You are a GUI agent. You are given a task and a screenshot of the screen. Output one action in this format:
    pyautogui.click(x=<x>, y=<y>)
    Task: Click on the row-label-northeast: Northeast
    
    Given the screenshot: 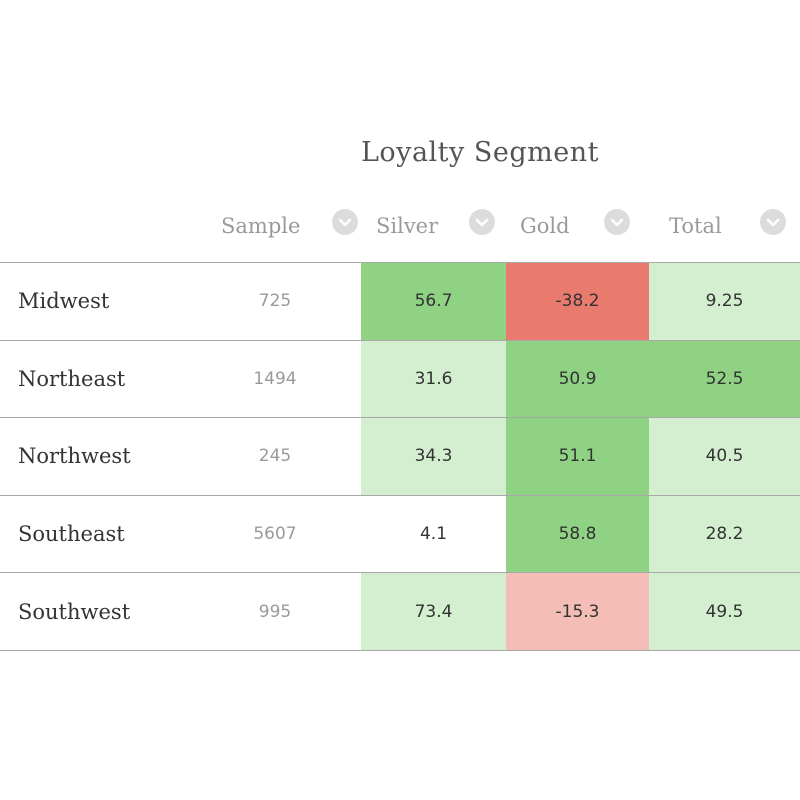 What is the action you would take?
    pyautogui.click(x=72, y=378)
    